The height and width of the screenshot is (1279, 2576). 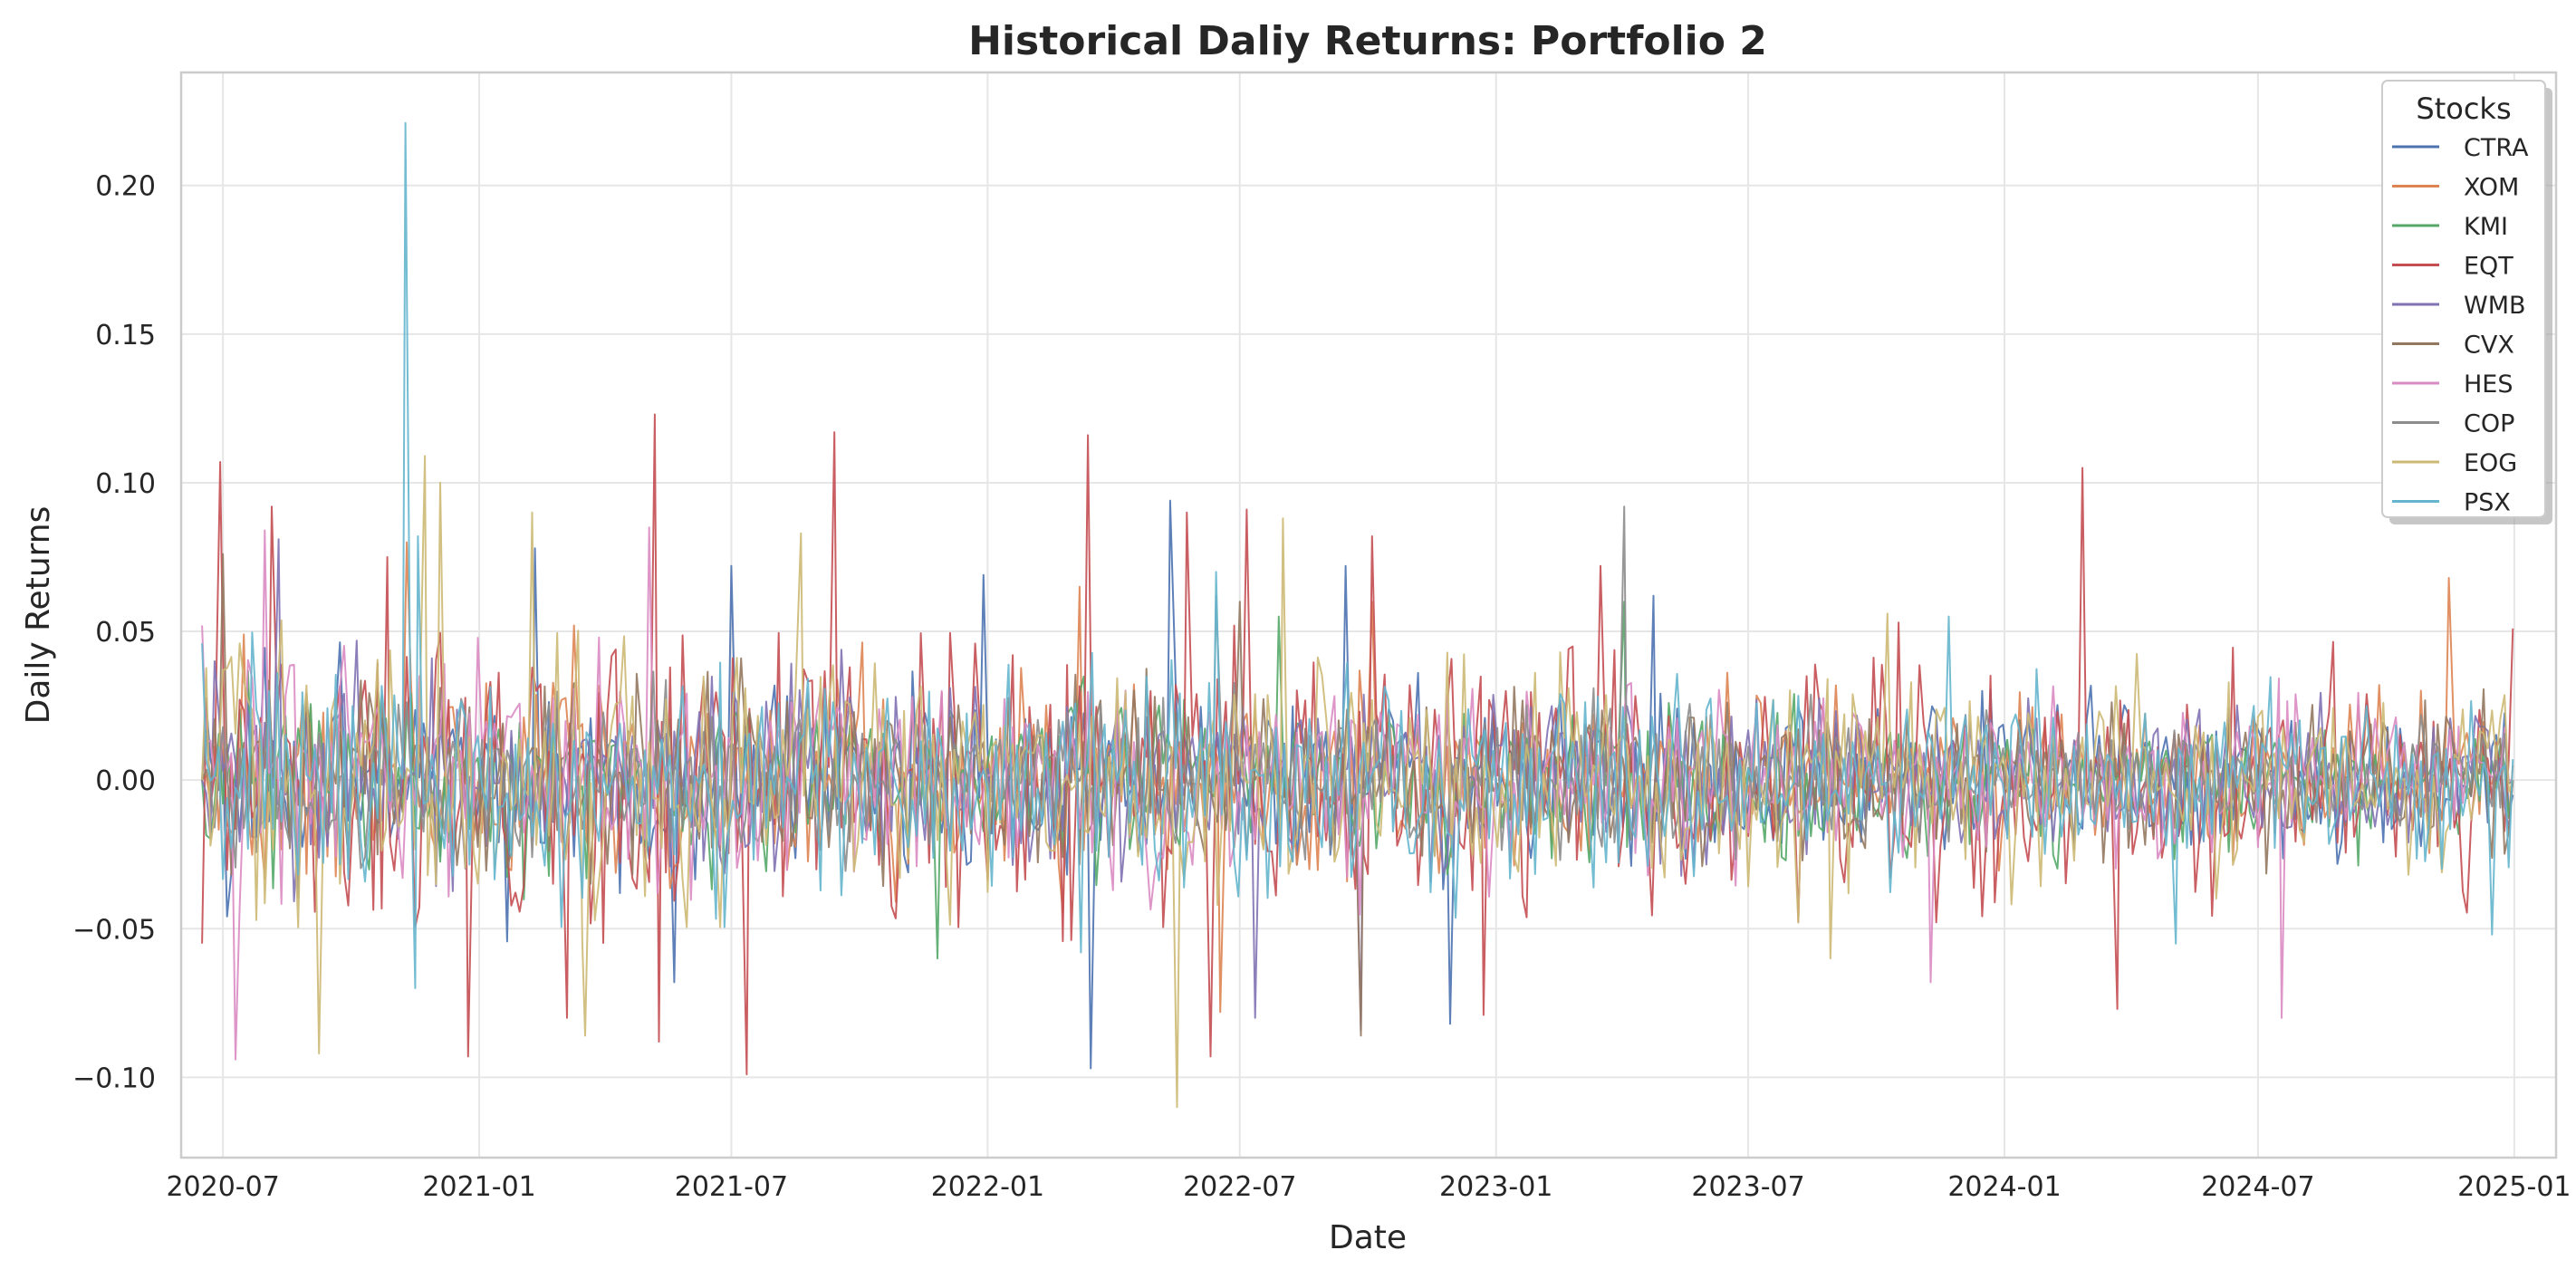 I want to click on legend-item-xom: XOM, so click(x=2455, y=188).